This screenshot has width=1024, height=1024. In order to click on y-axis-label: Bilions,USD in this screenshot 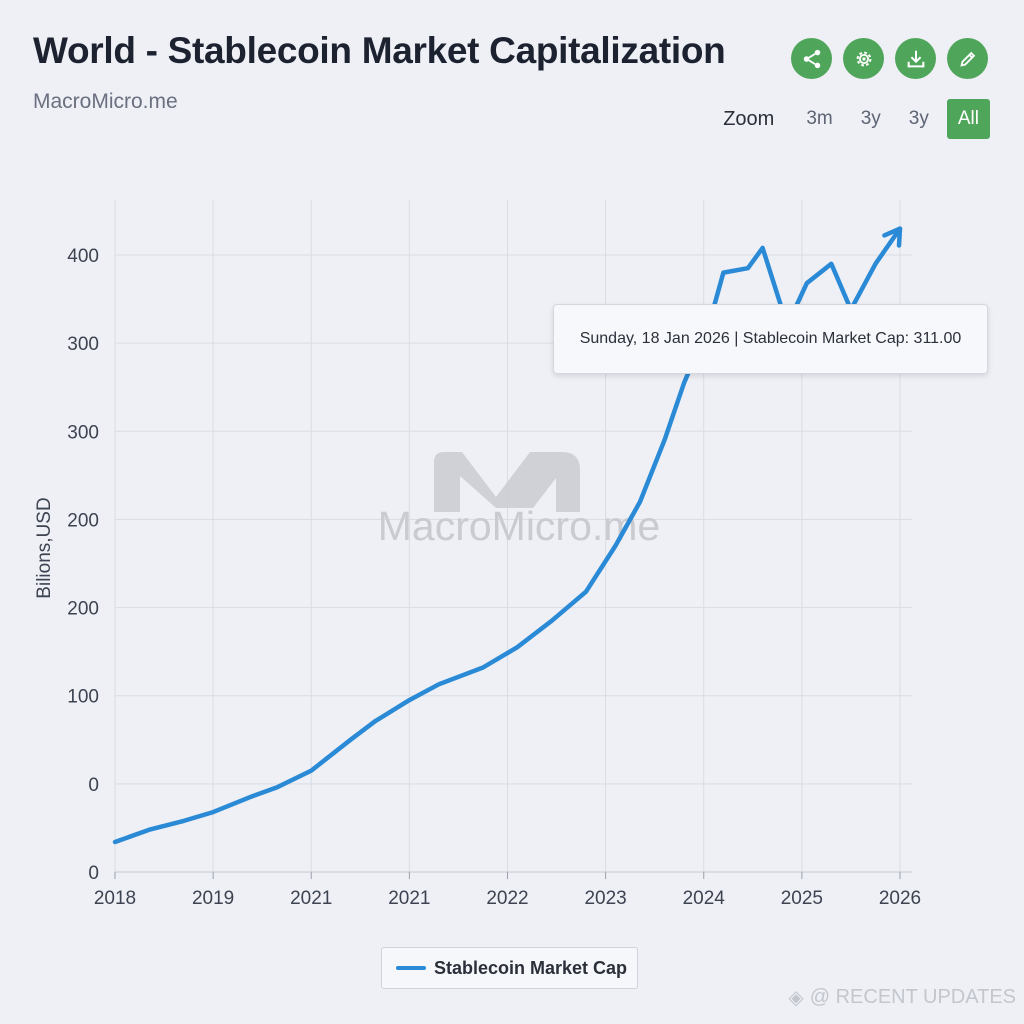, I will do `click(44, 547)`.